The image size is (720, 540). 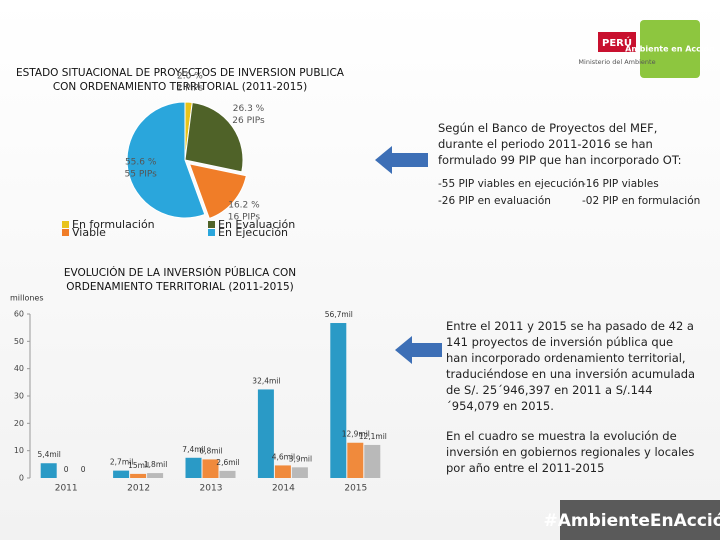 I want to click on logo-brand-box, so click(x=670, y=49).